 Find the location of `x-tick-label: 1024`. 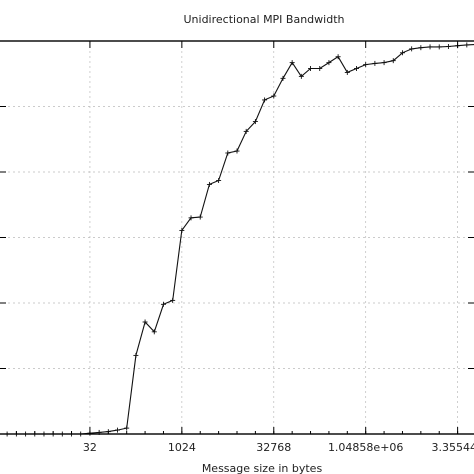

x-tick-label: 1024 is located at coordinates (182, 447).